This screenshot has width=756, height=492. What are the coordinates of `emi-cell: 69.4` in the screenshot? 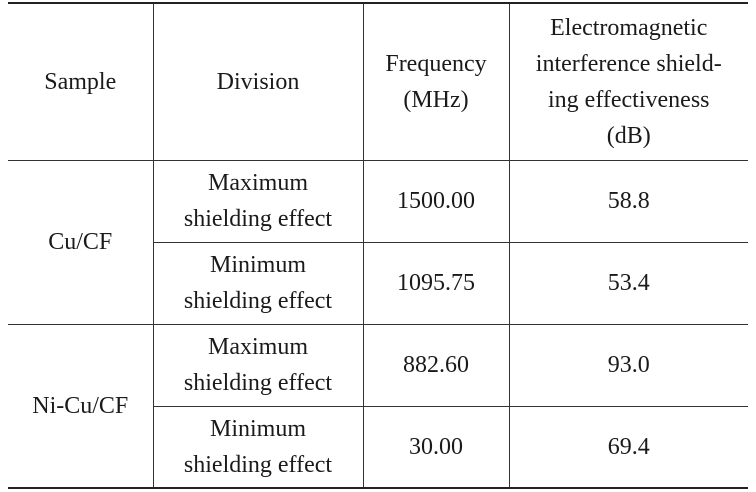 It's located at (628, 447).